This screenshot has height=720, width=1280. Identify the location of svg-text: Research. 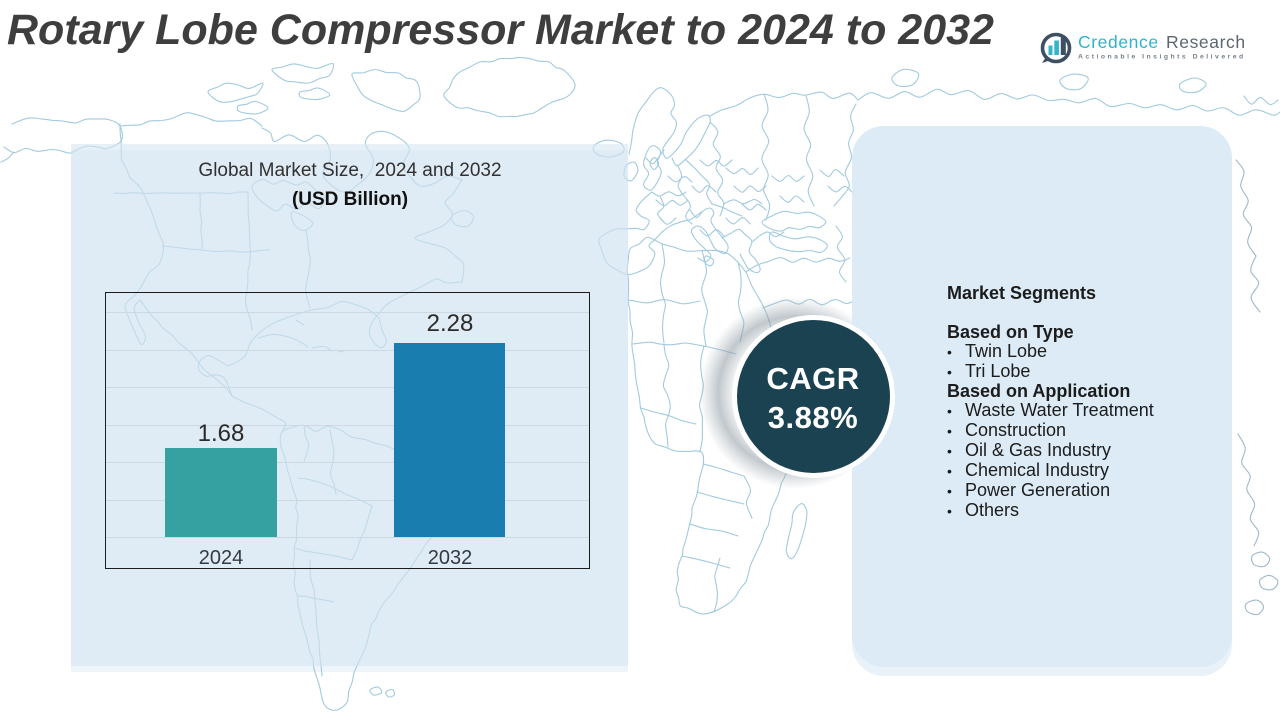
(1206, 42).